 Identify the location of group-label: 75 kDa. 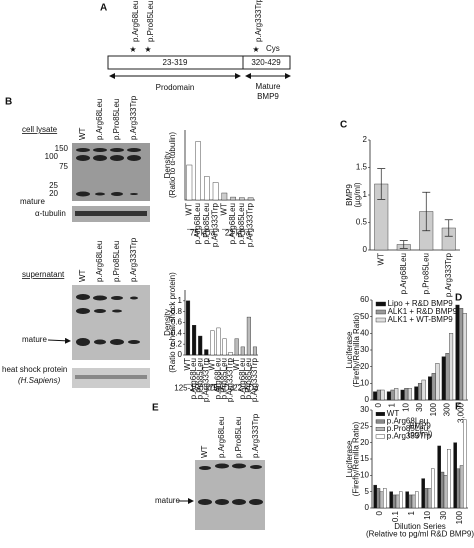
(222, 387).